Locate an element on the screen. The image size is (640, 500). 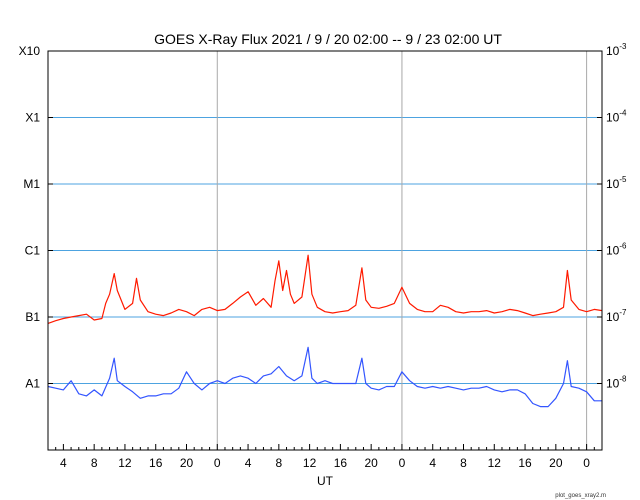
y-right-tick-label: 10⁻⁴ is located at coordinates (616, 117).